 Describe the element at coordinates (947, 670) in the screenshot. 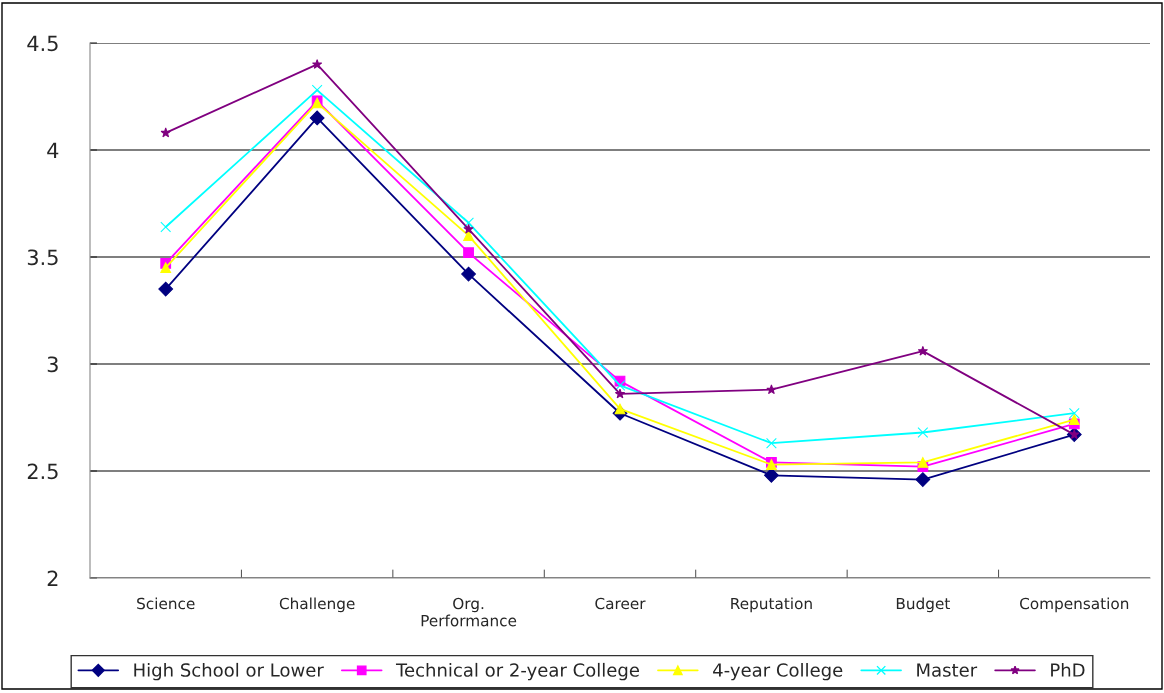

I see `legend-label: Master` at that location.